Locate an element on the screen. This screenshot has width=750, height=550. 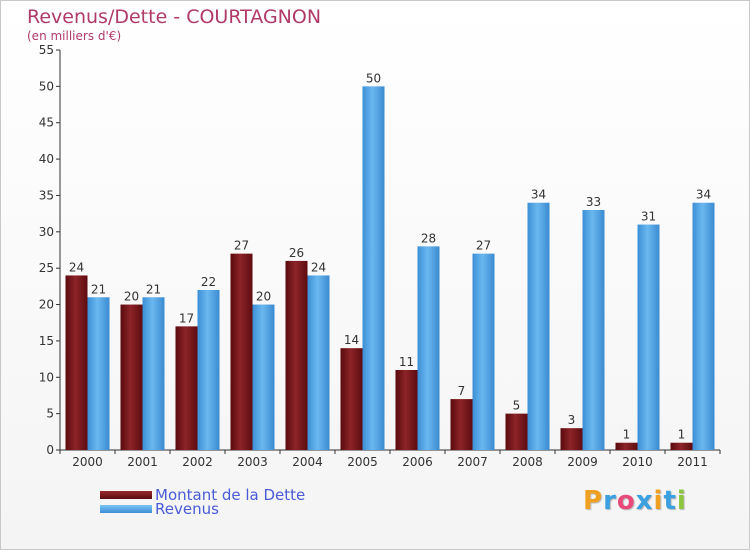
x-tick-label: 2004 is located at coordinates (307, 462).